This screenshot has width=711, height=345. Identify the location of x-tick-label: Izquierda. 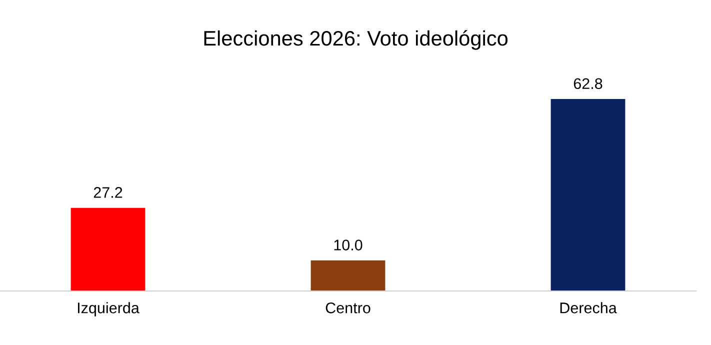
(109, 309).